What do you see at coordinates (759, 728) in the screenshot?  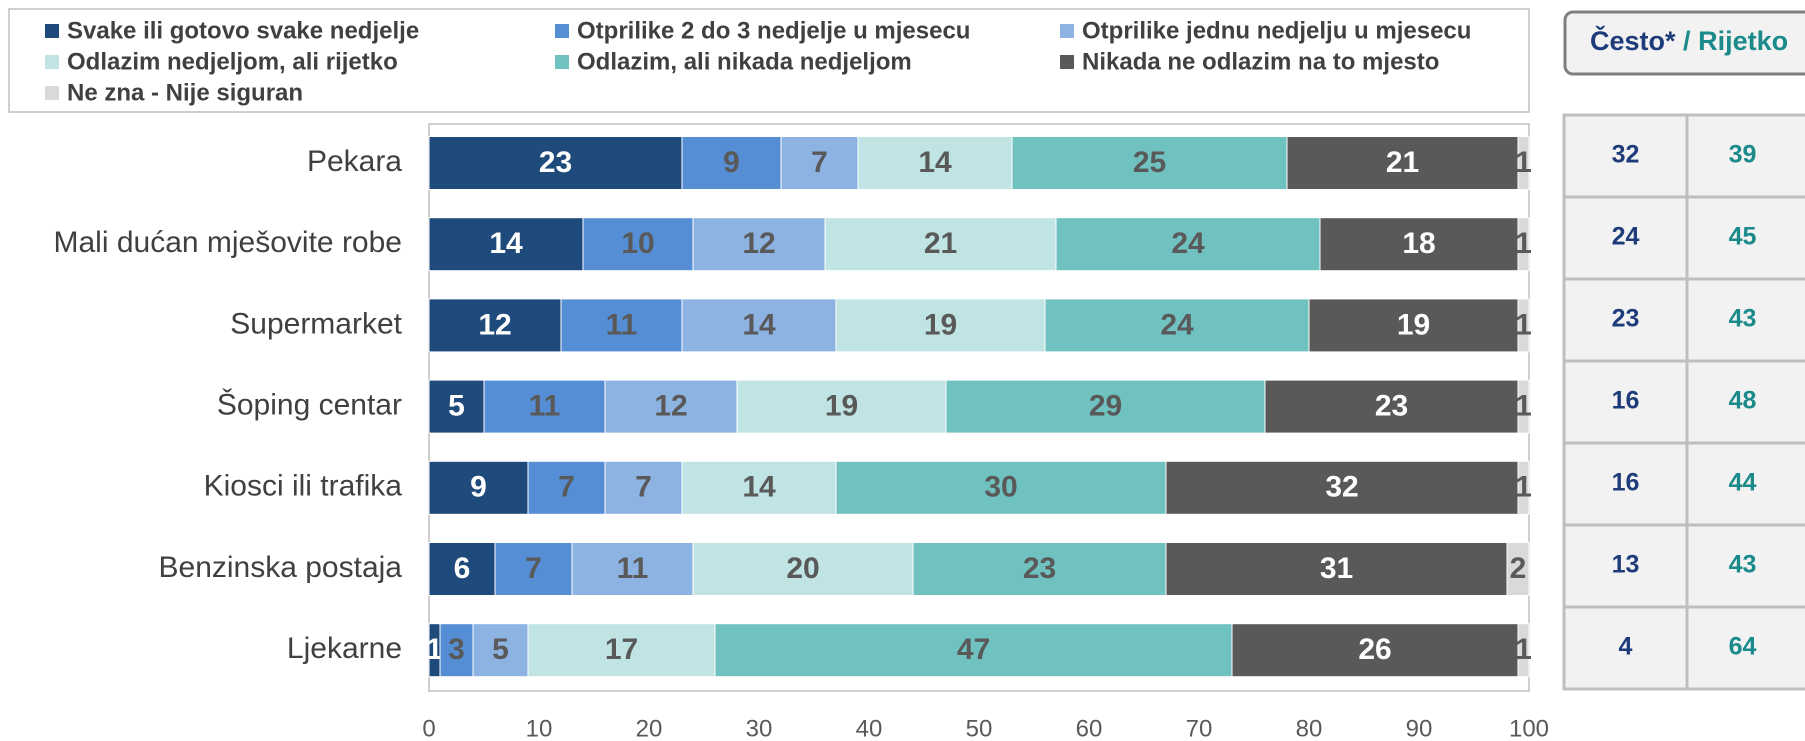 I see `x-tick-label: 30` at bounding box center [759, 728].